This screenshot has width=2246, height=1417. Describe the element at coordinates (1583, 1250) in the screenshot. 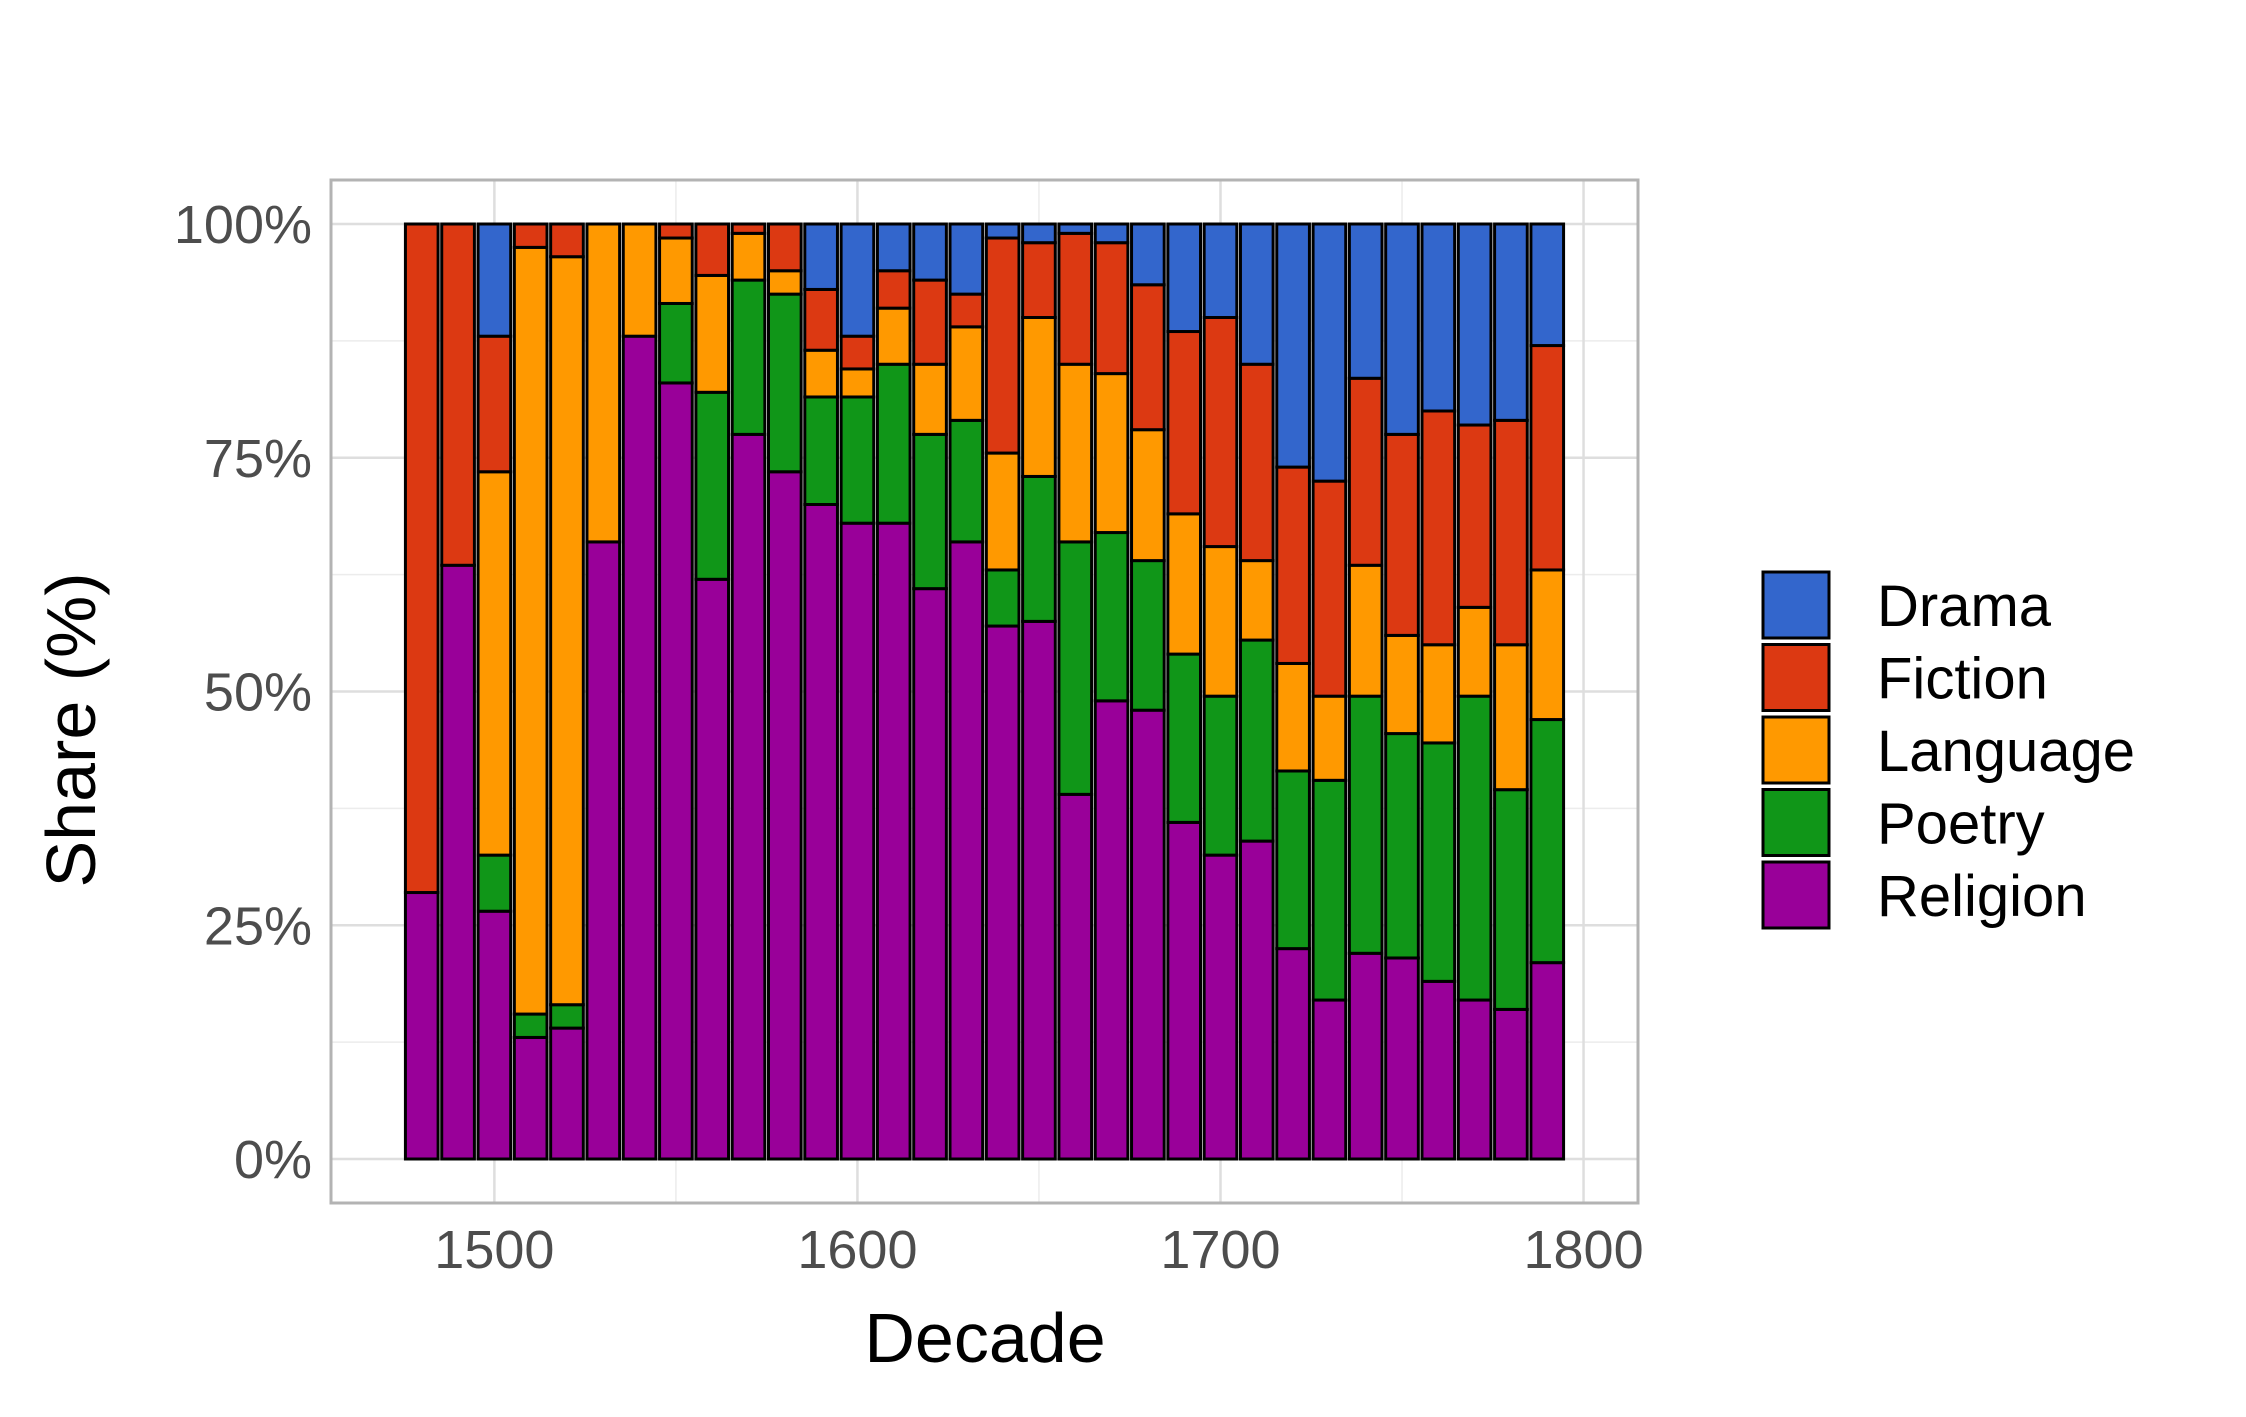

I see `x-tick-label: 1800` at that location.